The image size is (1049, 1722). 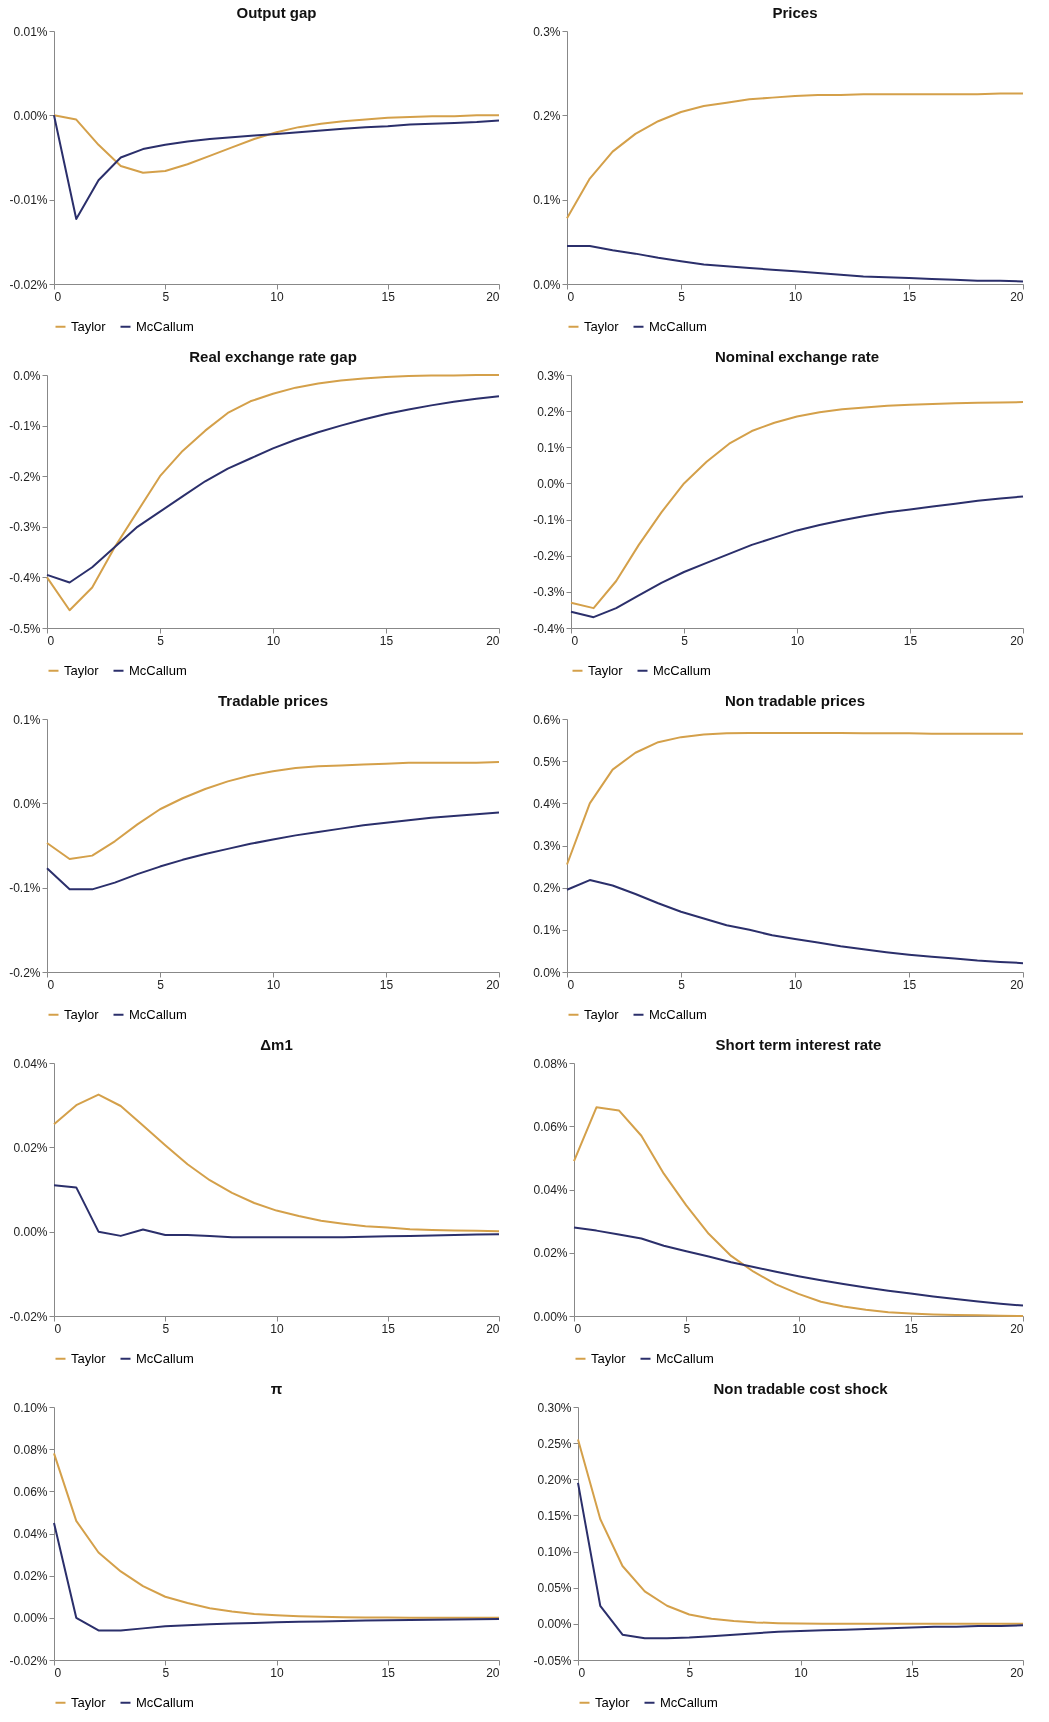 What do you see at coordinates (552, 1660) in the screenshot?
I see `y-tick-label: -0.05%` at bounding box center [552, 1660].